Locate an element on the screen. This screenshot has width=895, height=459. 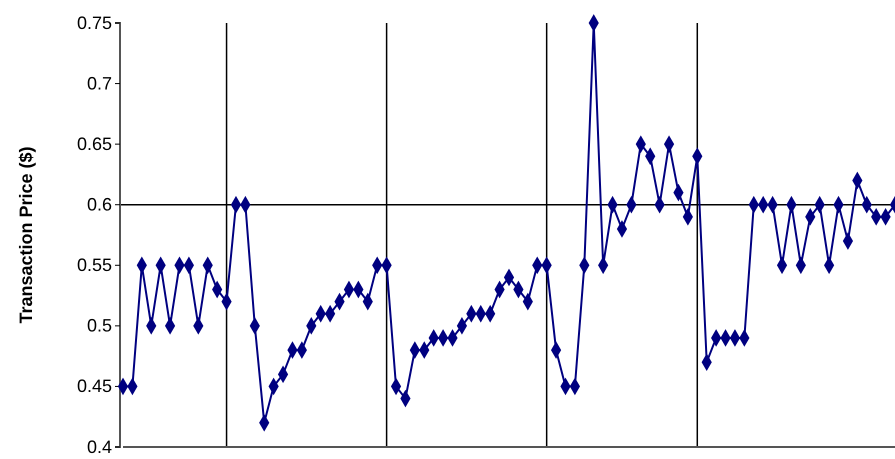
y-tick-label: 0.65 is located at coordinates (94, 144).